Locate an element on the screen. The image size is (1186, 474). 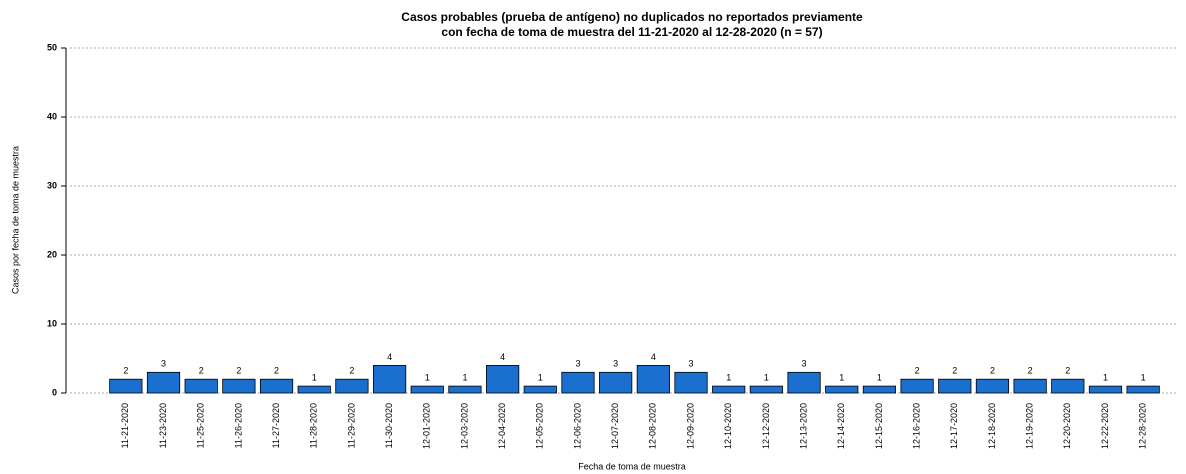
x-tick-label: 12-09-2020 is located at coordinates (690, 426).